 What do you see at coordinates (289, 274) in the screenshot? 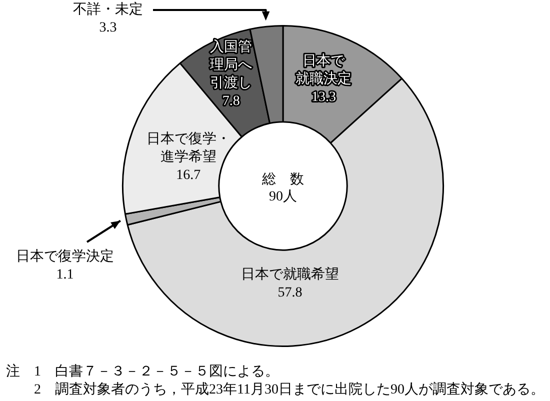
I see `slice-label: 日本で就職希望` at bounding box center [289, 274].